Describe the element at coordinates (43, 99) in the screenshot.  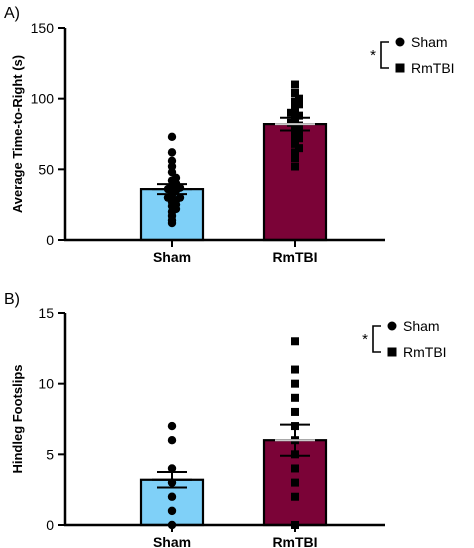
I see `y-tick-label: 100` at that location.